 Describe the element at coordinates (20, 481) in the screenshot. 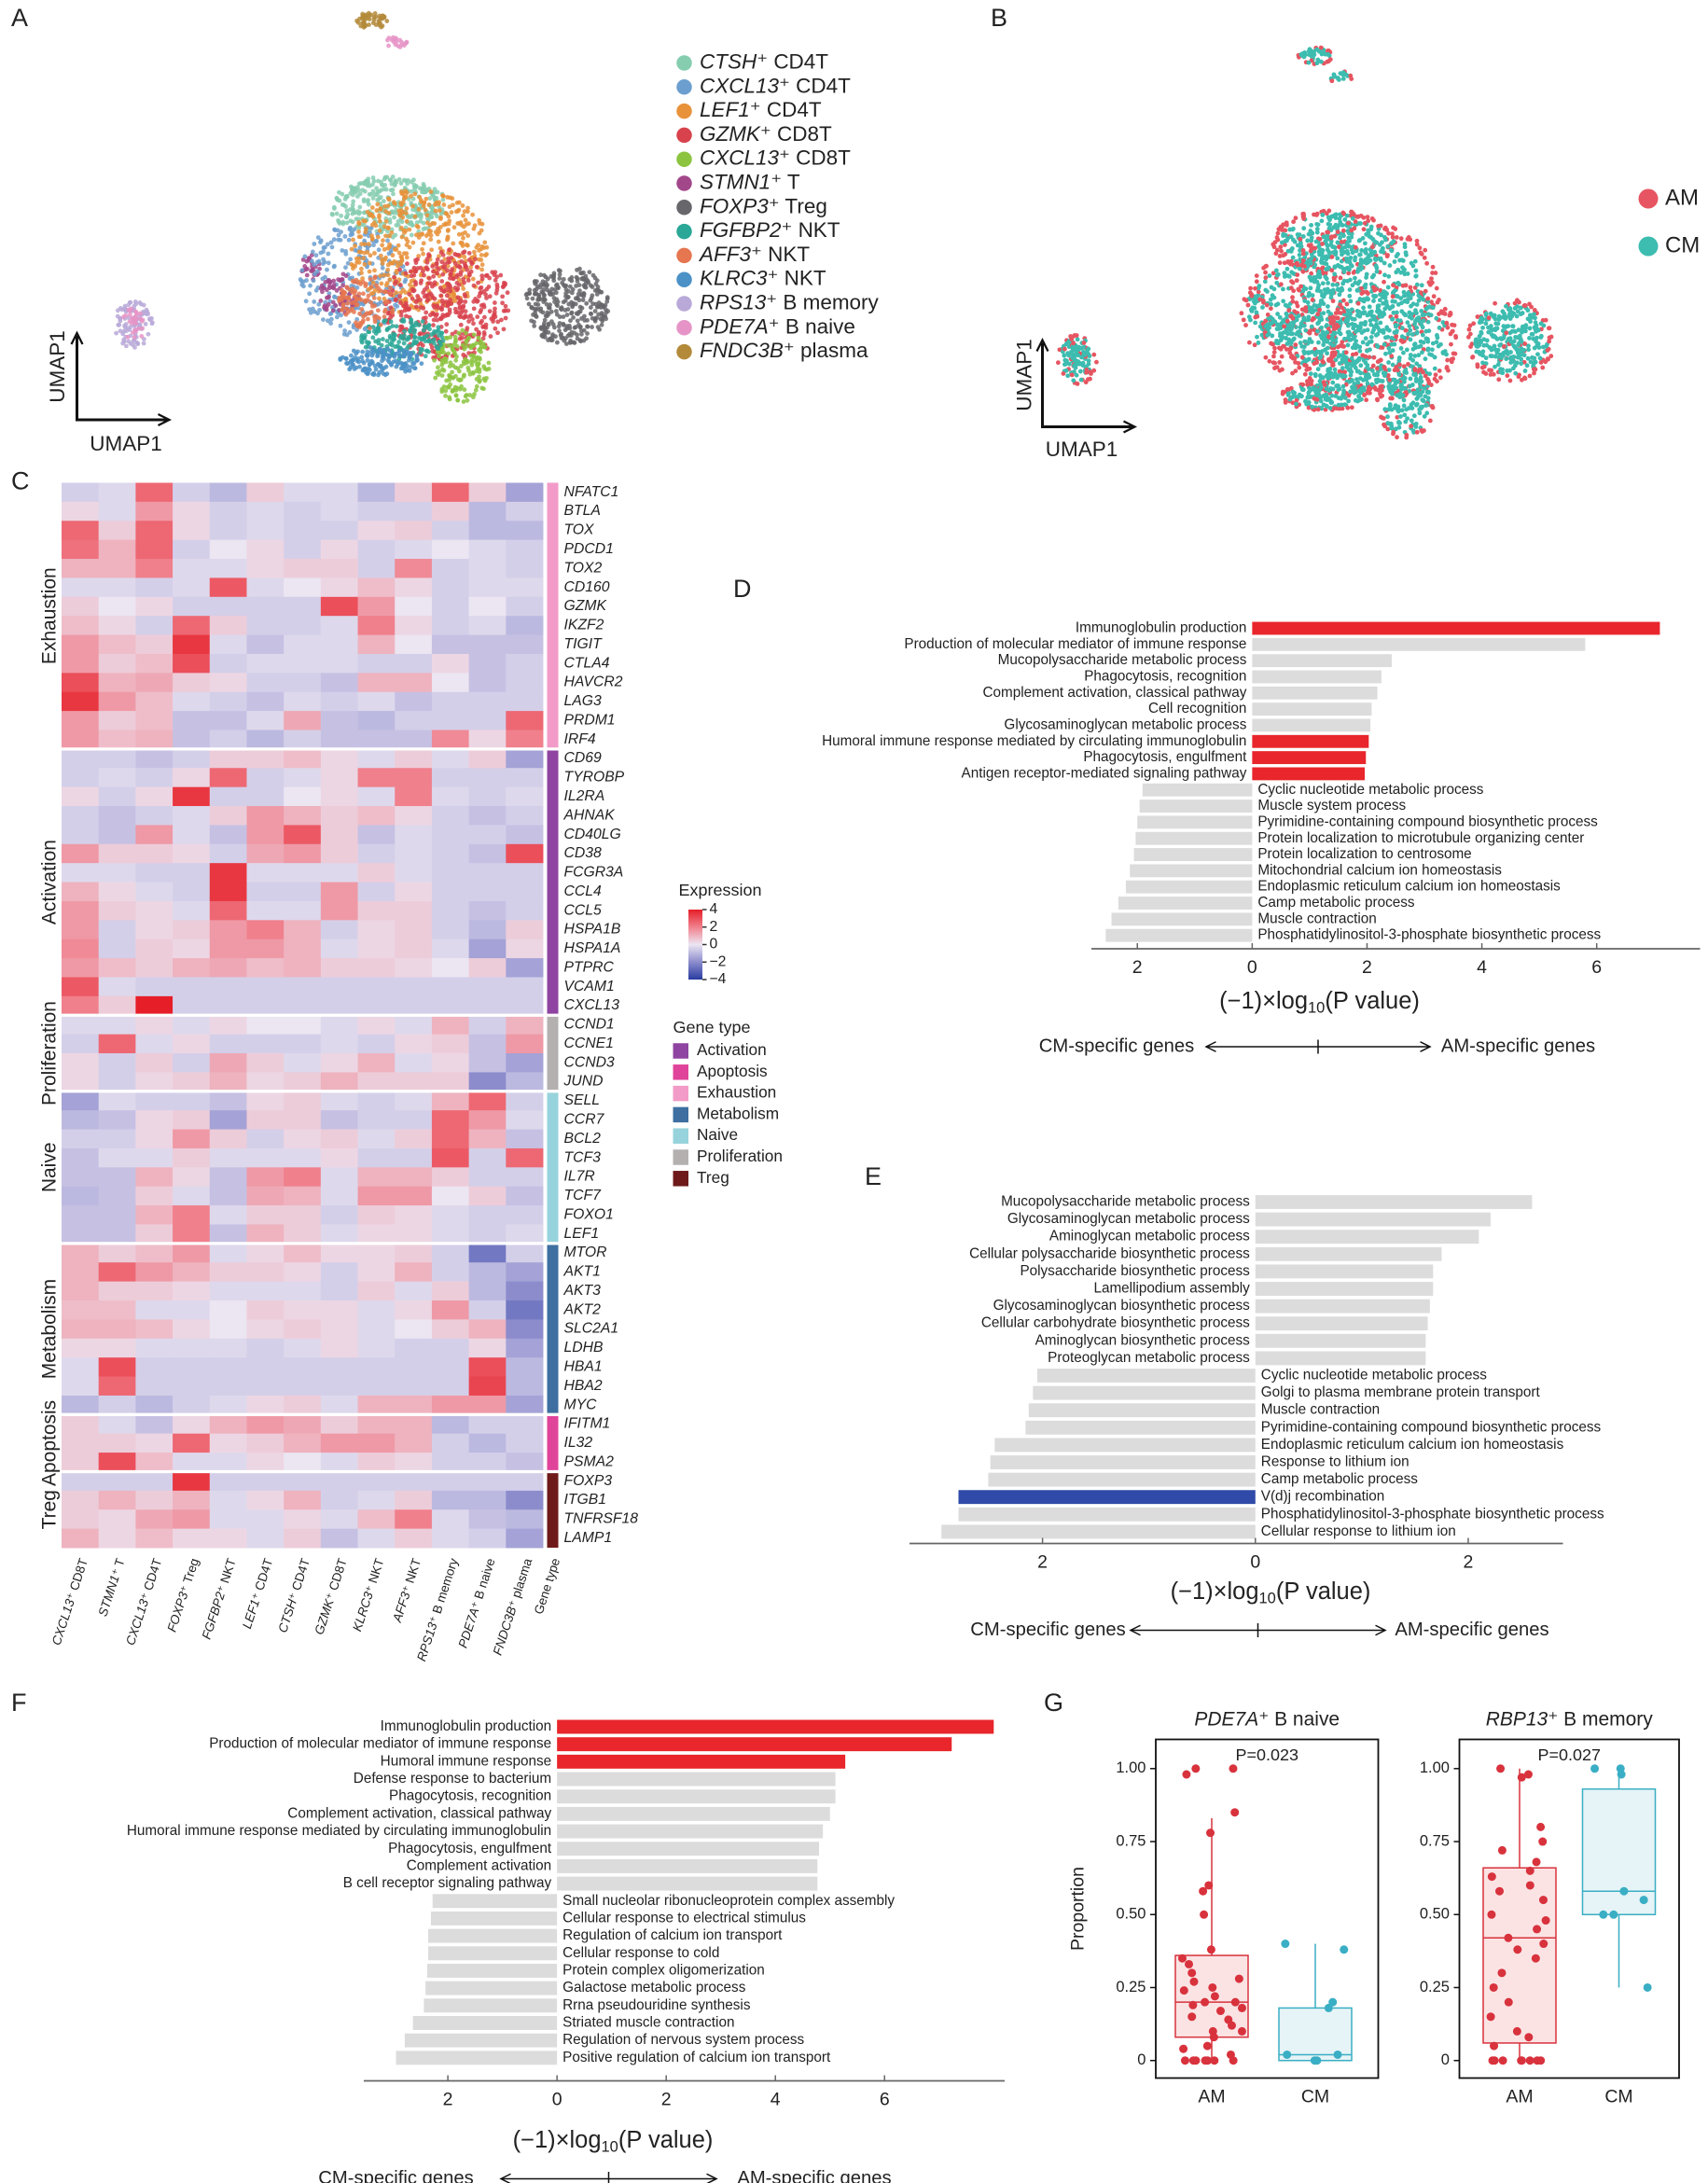

I see `panel-letter: C` at that location.